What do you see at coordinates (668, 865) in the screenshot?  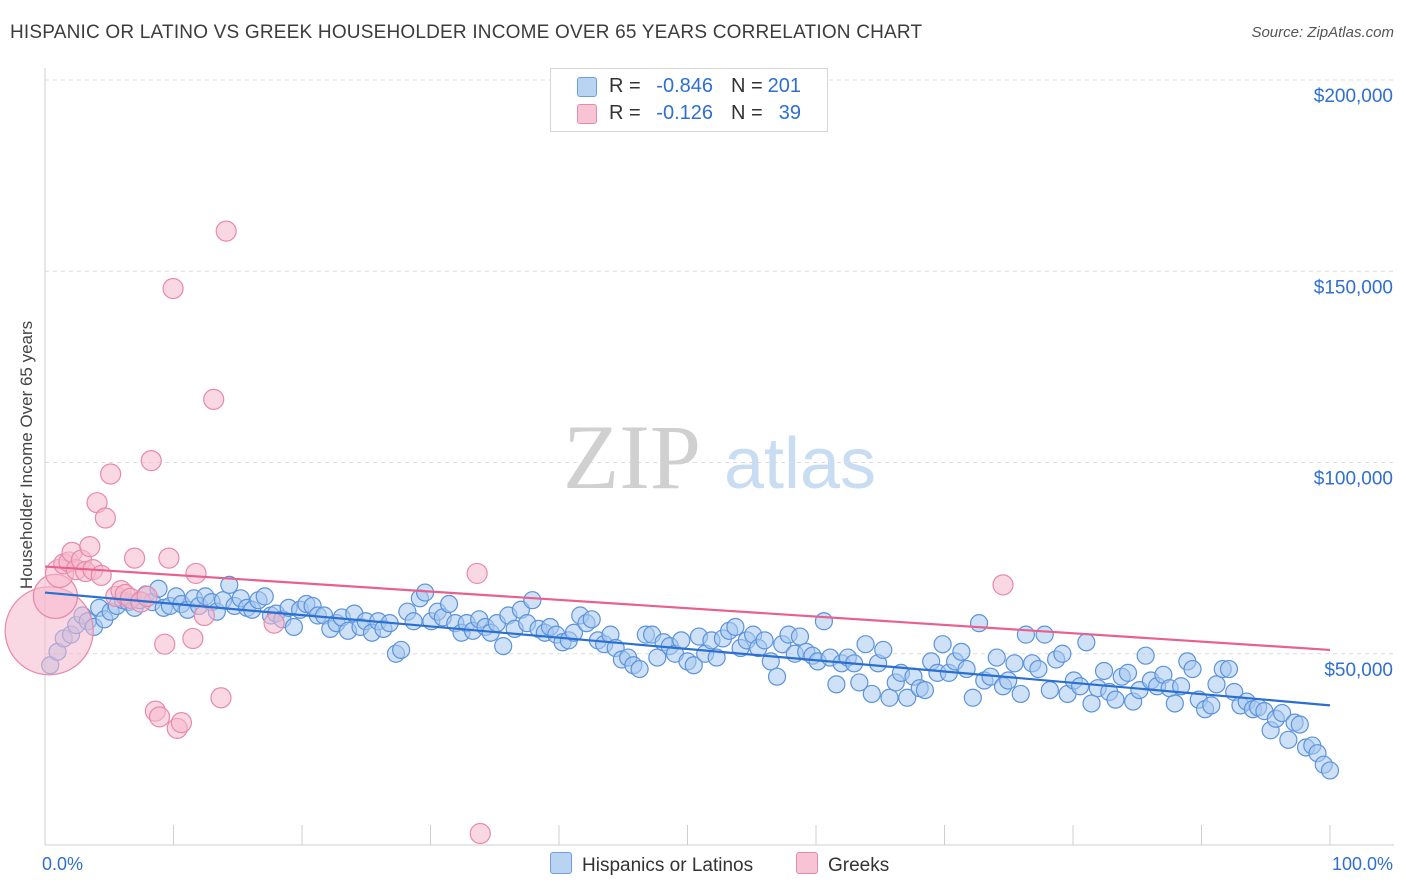 I see `bottom-legend-label-hispanic: Hispanics or Latinos` at bounding box center [668, 865].